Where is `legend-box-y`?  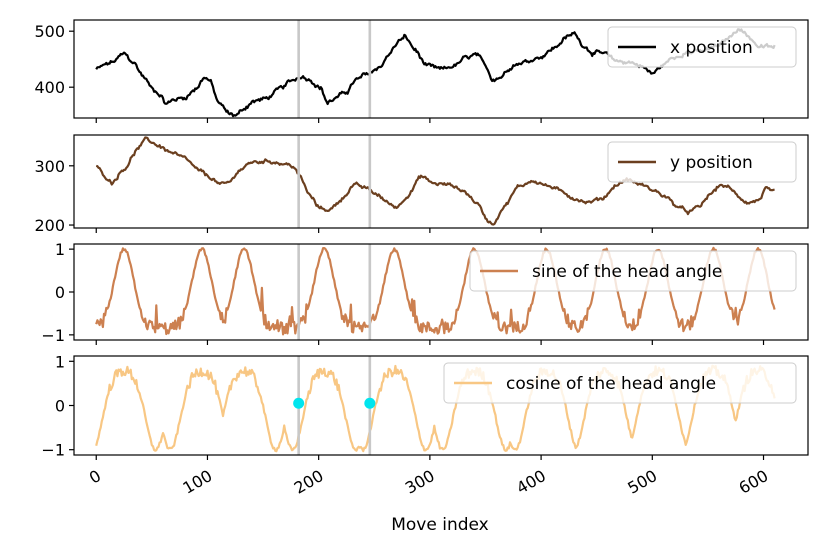 legend-box-y is located at coordinates (702, 162).